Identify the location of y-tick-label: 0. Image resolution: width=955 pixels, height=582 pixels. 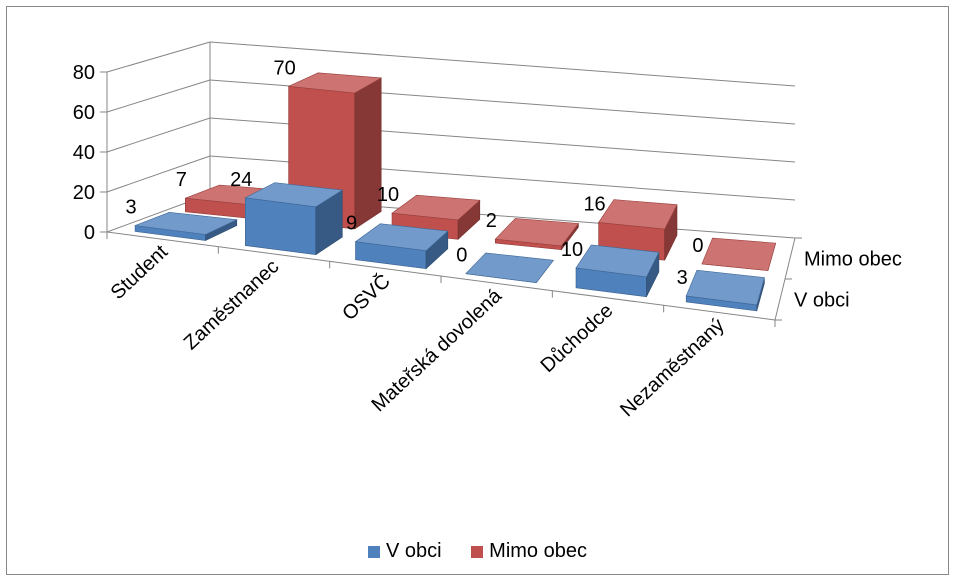
(89, 233).